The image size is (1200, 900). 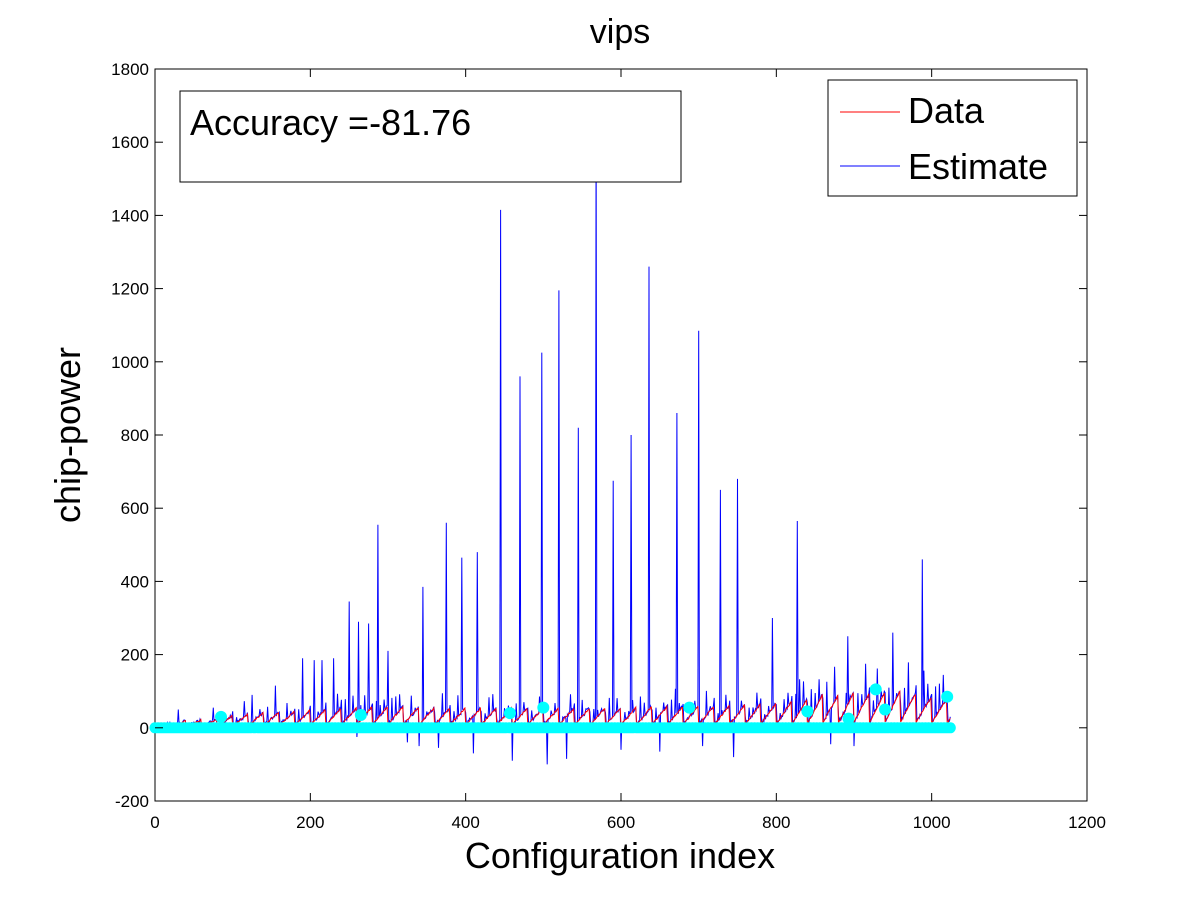 I want to click on y-axis-label: chip-power, so click(x=67, y=435).